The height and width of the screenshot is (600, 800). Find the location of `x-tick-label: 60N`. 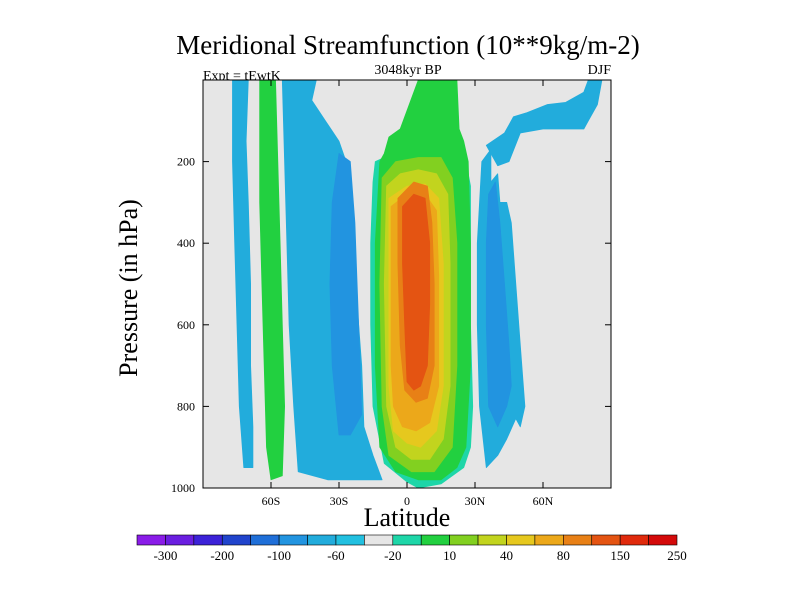

x-tick-label: 60N is located at coordinates (543, 501).